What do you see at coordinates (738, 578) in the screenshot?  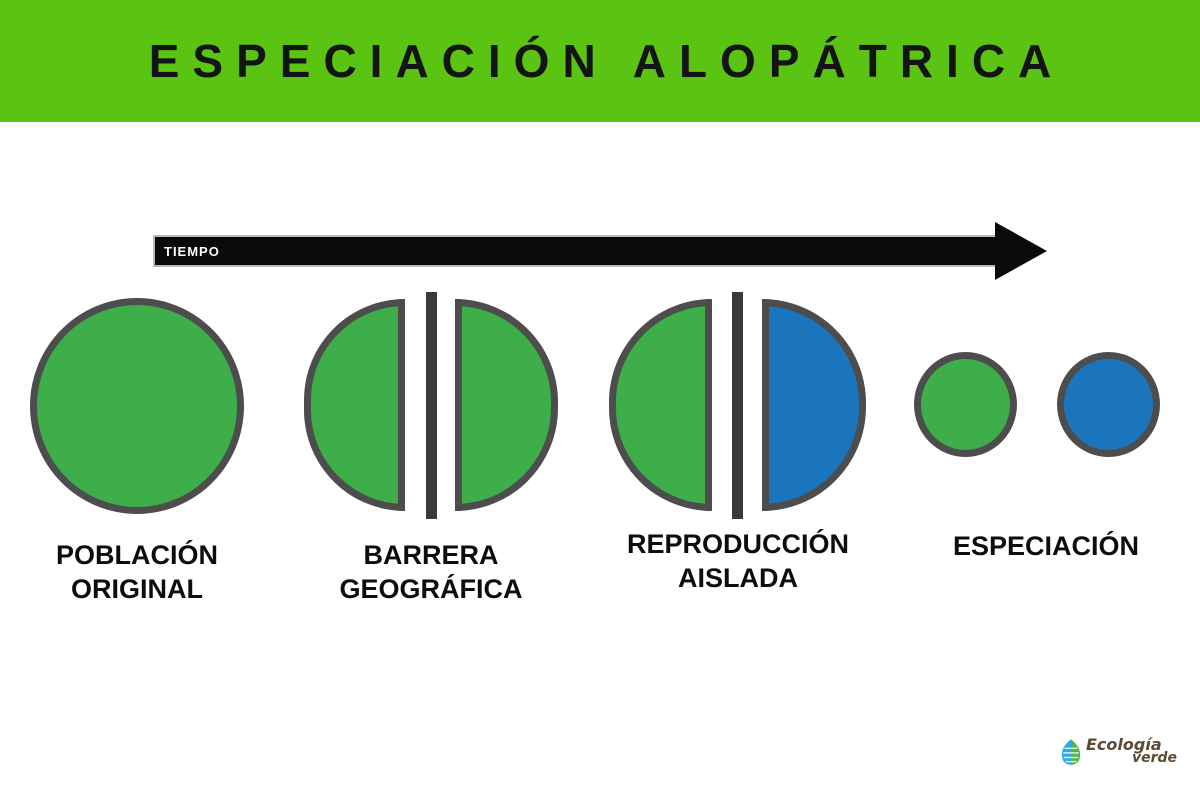 I see `stage-label-line: AISLADA` at bounding box center [738, 578].